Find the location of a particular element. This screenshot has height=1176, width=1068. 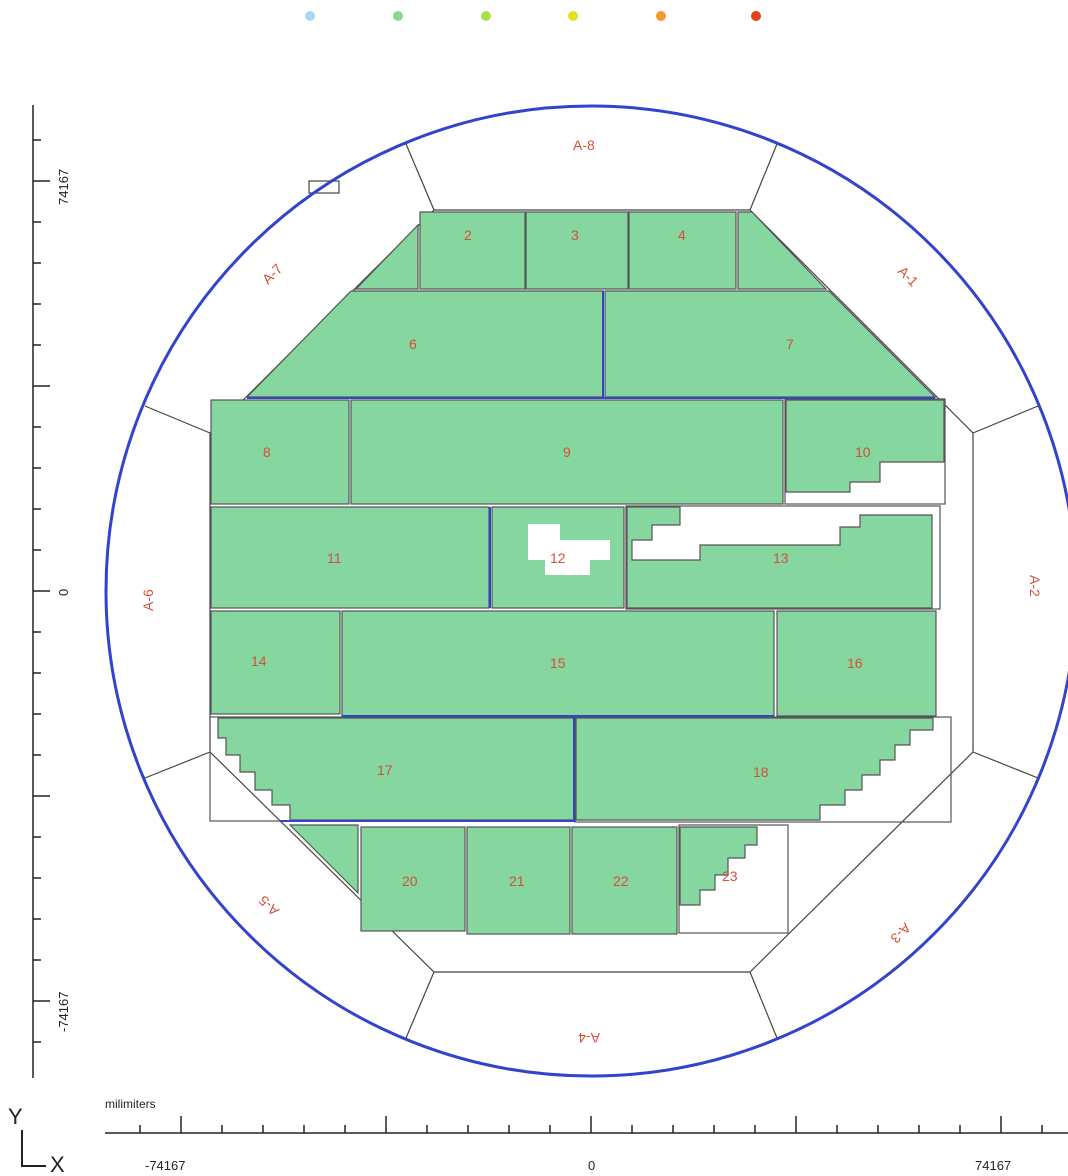

die-label-13: 13 is located at coordinates (781, 558).